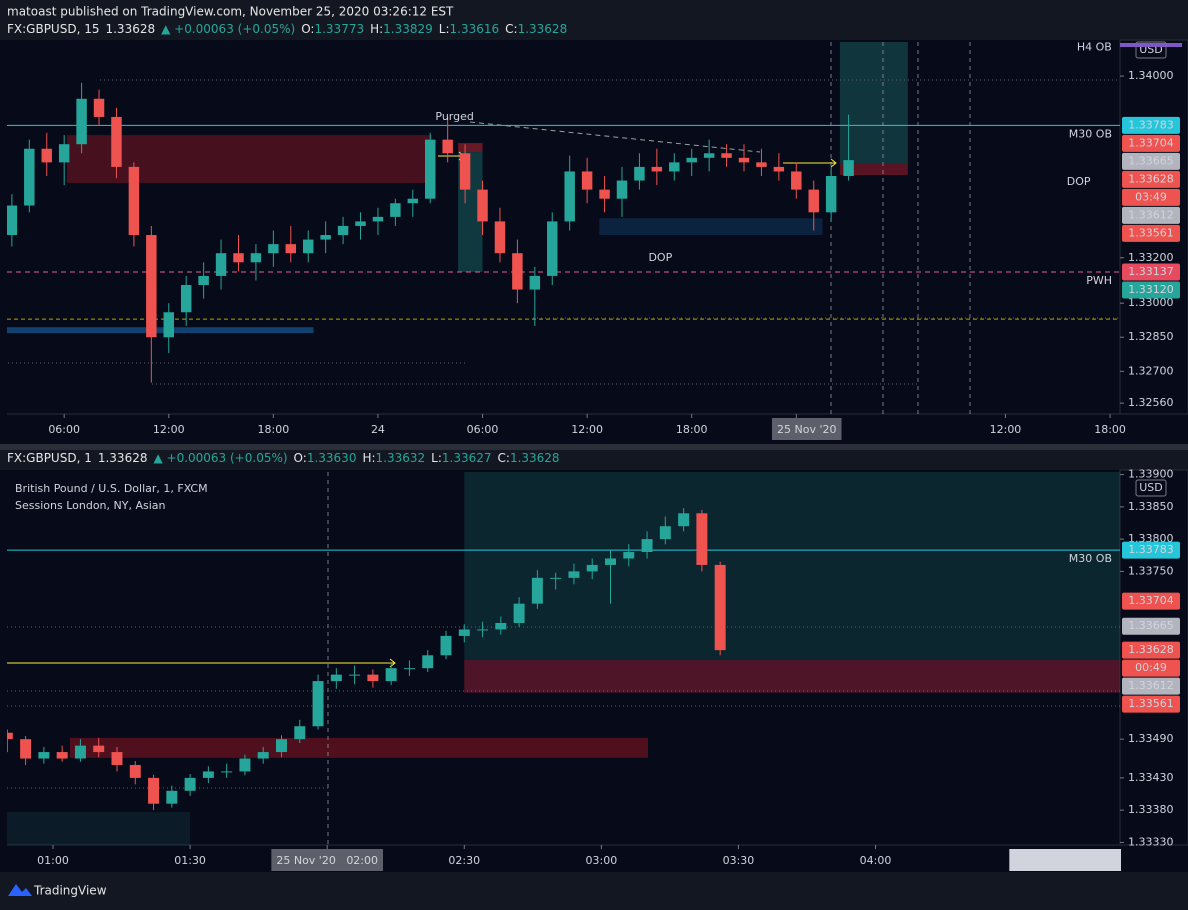  What do you see at coordinates (1151, 841) in the screenshot?
I see `y-tick-label: 1.33330` at bounding box center [1151, 841].